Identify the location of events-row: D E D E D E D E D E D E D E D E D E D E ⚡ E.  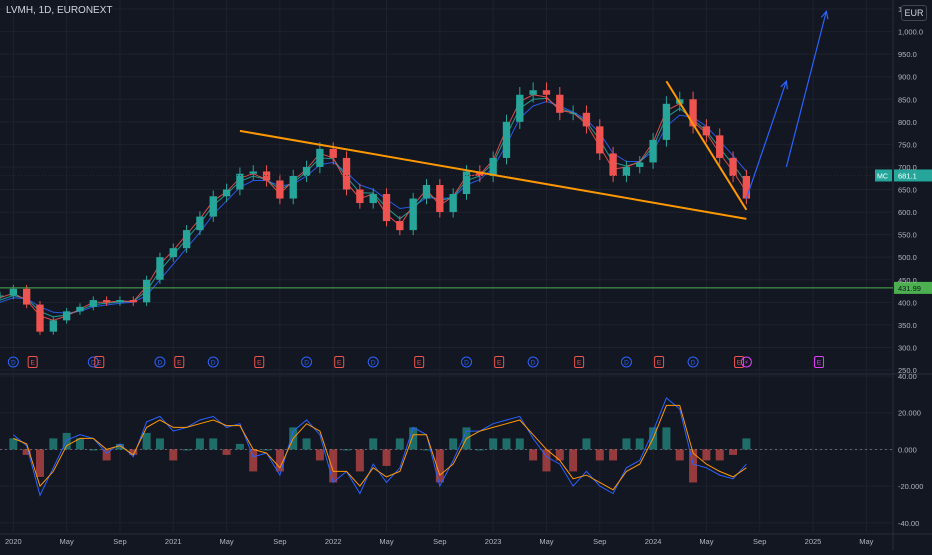
(416, 362).